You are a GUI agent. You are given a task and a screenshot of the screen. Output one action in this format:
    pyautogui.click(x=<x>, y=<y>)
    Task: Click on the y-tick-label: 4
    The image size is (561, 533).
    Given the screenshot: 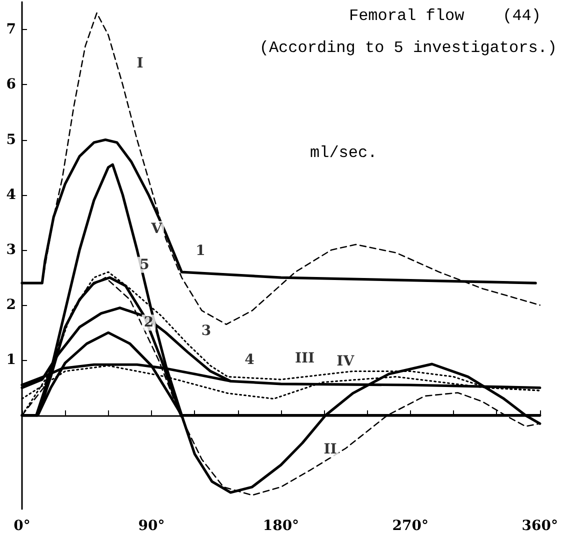 What is the action you would take?
    pyautogui.click(x=11, y=194)
    